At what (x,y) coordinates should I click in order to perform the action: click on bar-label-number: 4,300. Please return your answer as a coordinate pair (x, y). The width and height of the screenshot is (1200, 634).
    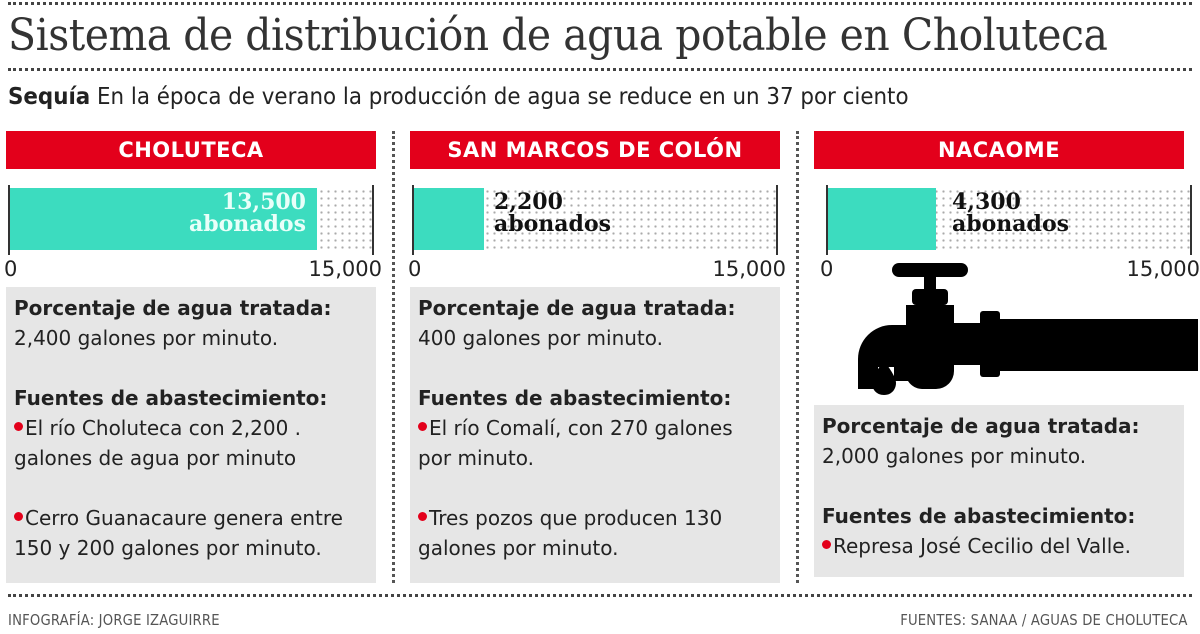
    Looking at the image, I should click on (986, 202).